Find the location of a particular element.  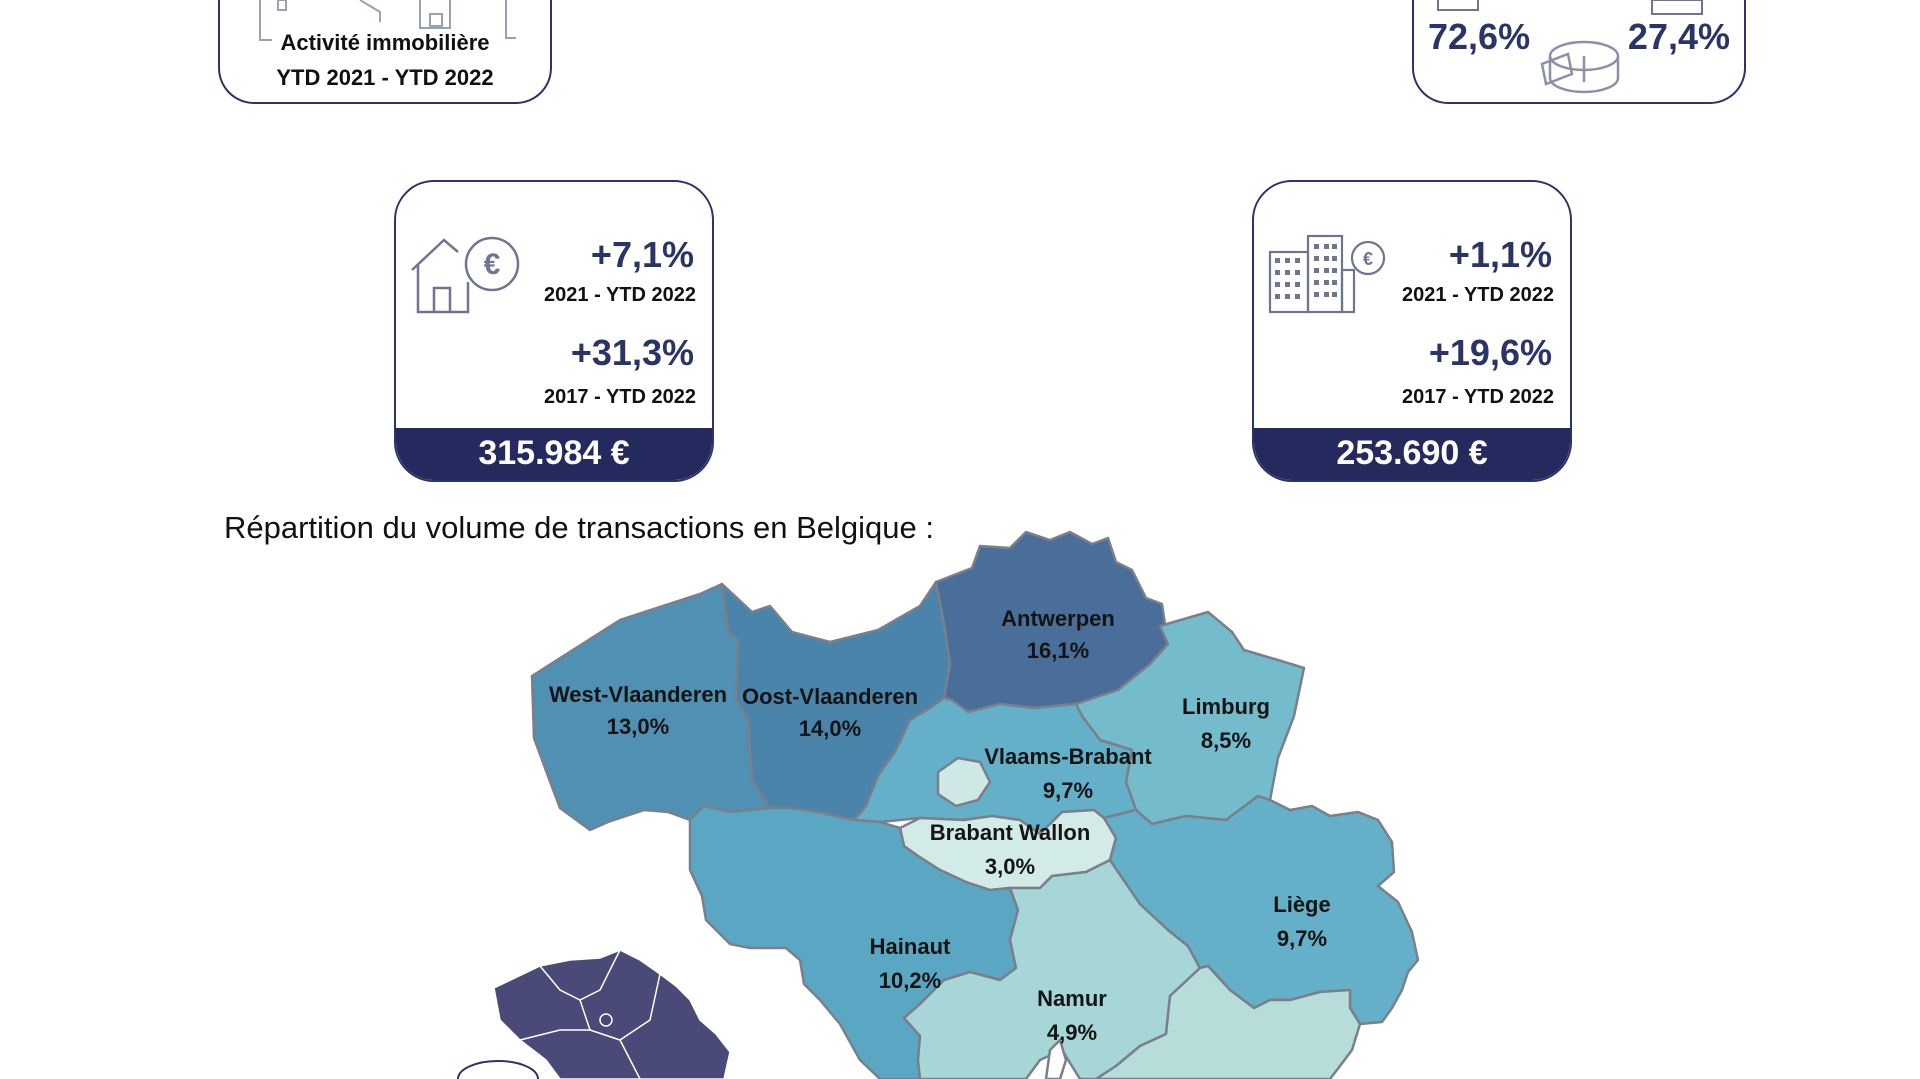

share-vlaams-brabant: 9,7% is located at coordinates (1068, 790).